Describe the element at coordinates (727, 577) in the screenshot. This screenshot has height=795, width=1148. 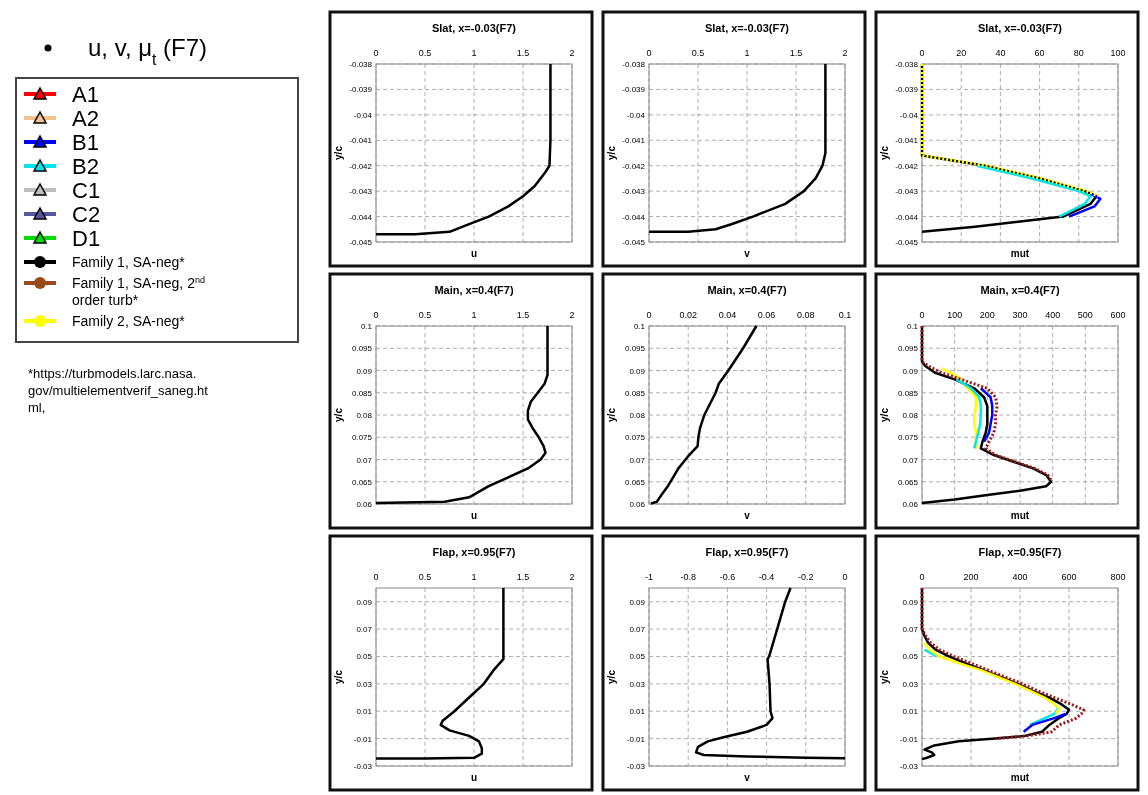
I see `x-tick-label: -0.6` at that location.